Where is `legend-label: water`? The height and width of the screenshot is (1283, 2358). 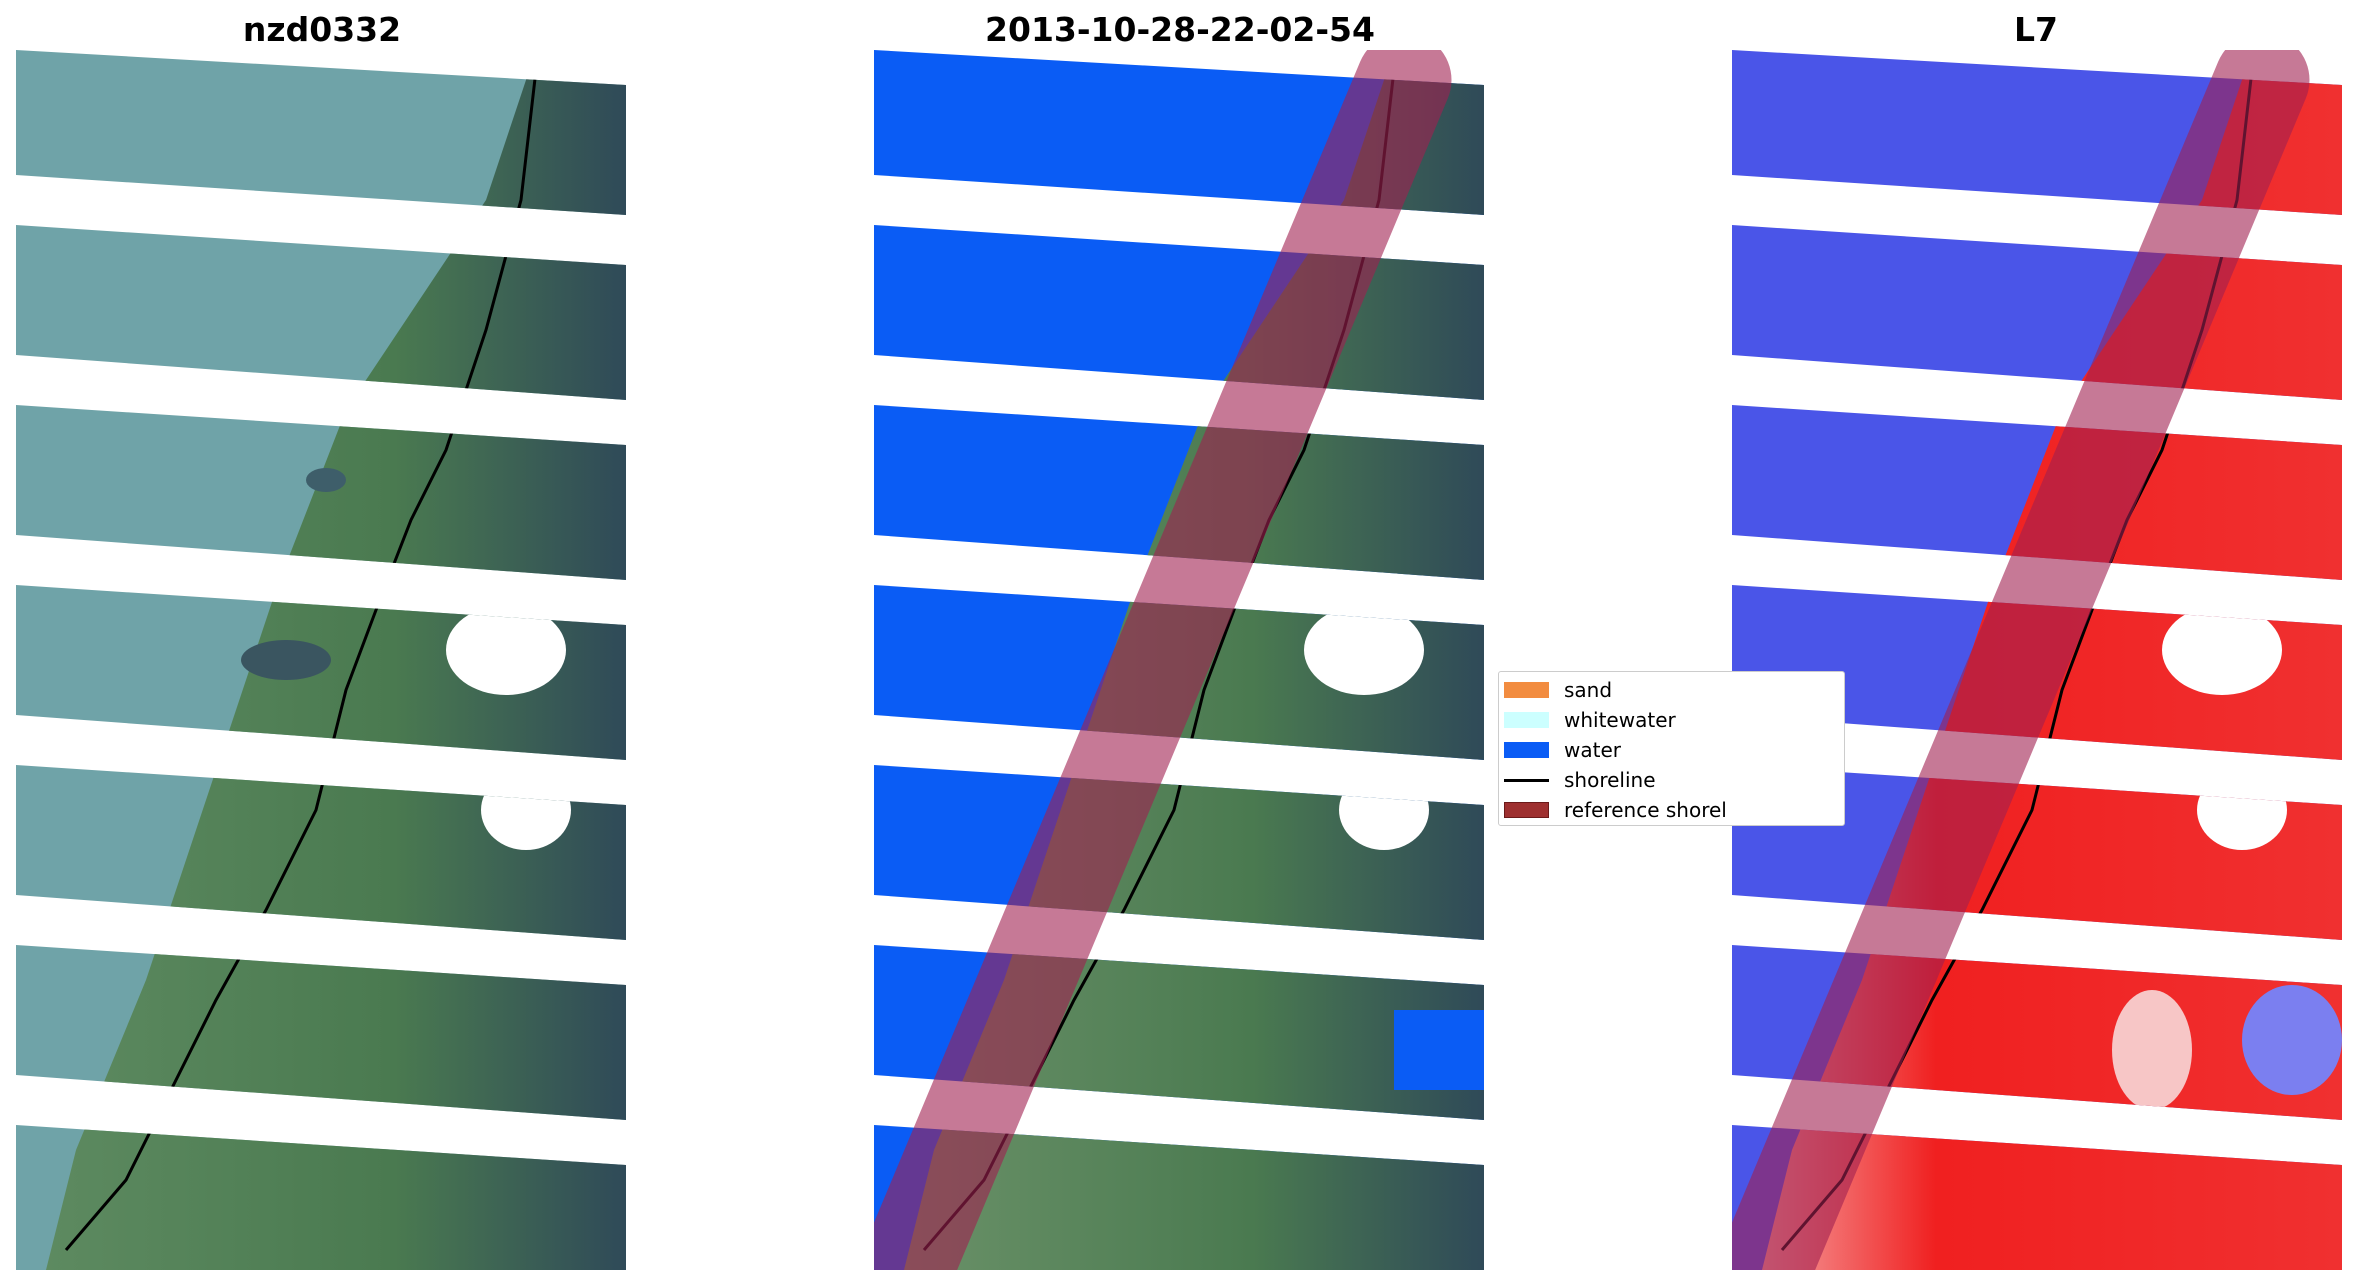
legend-label: water is located at coordinates (1592, 750).